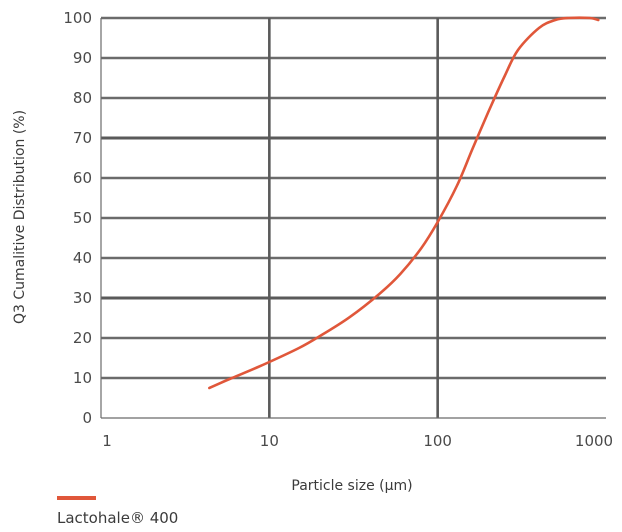  Describe the element at coordinates (82, 338) in the screenshot. I see `y-tick-label: 20` at that location.